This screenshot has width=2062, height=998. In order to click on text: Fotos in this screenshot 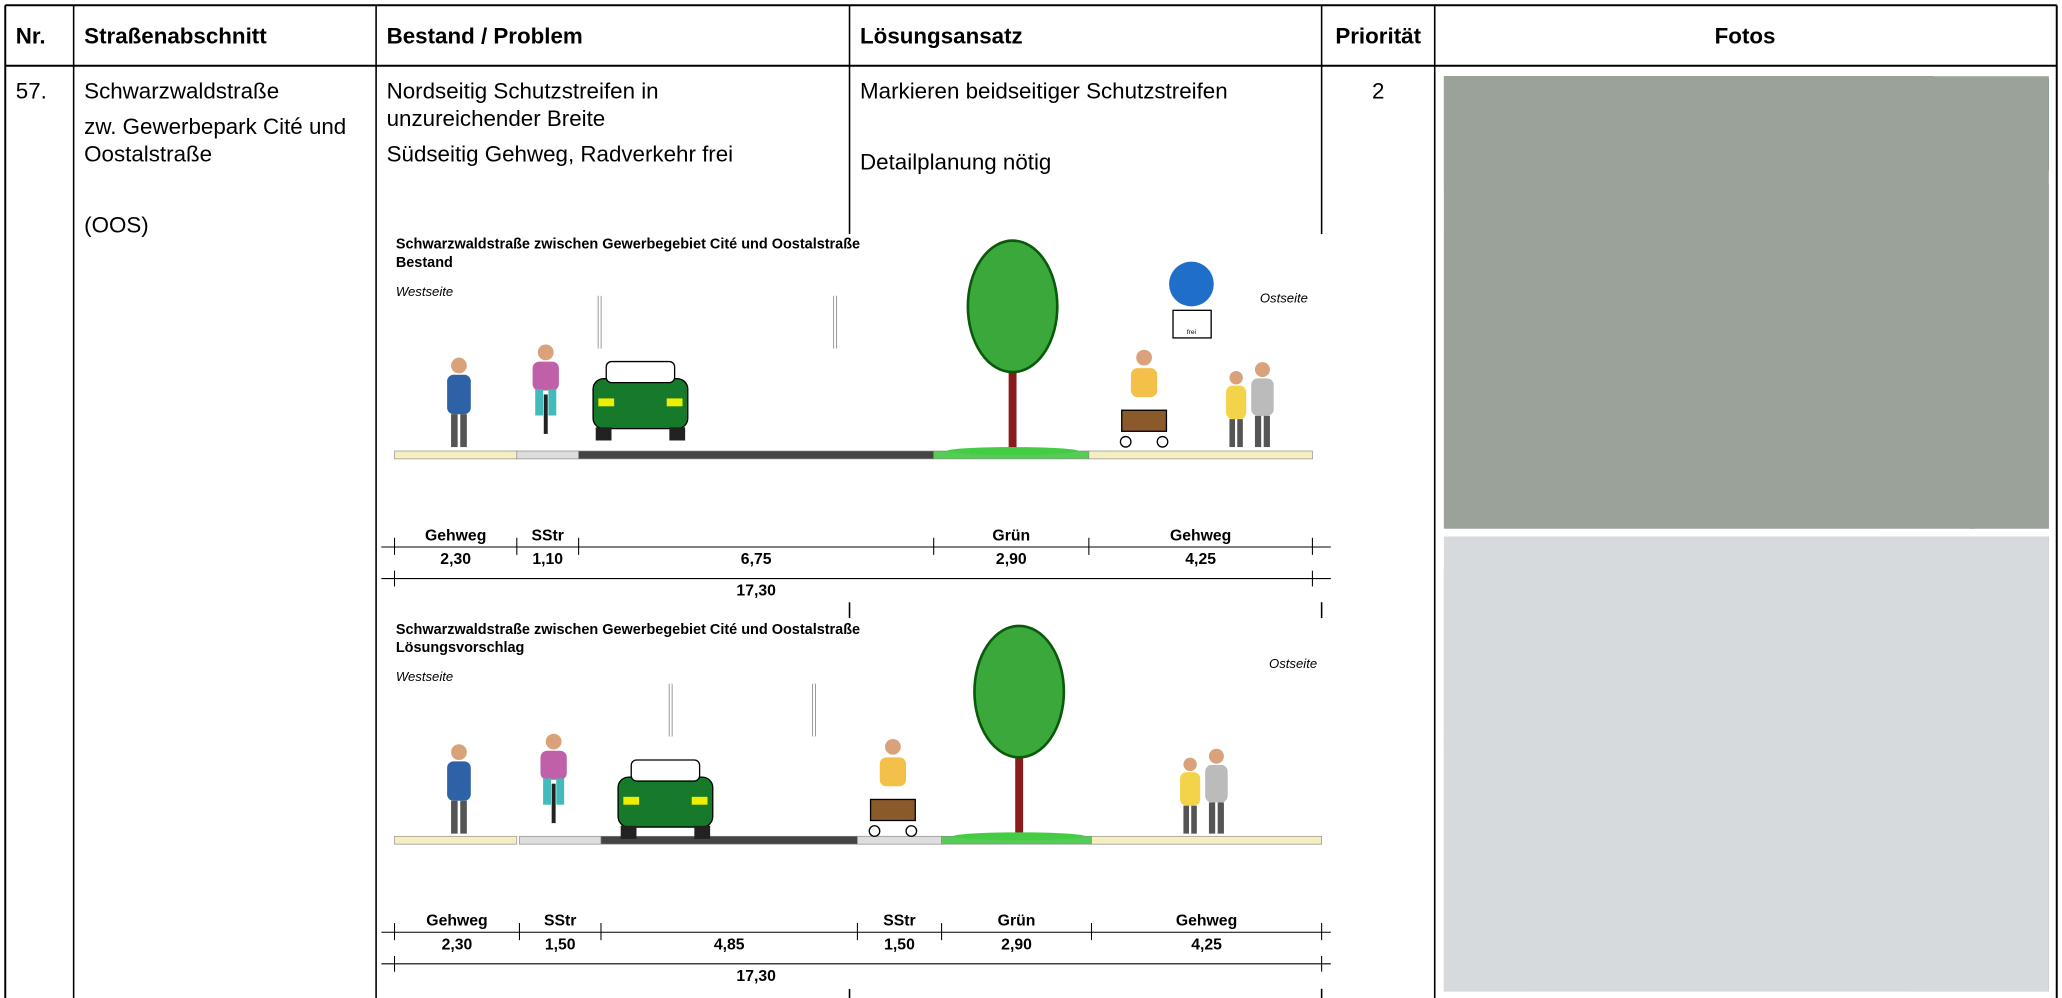, I will do `click(1745, 35)`.